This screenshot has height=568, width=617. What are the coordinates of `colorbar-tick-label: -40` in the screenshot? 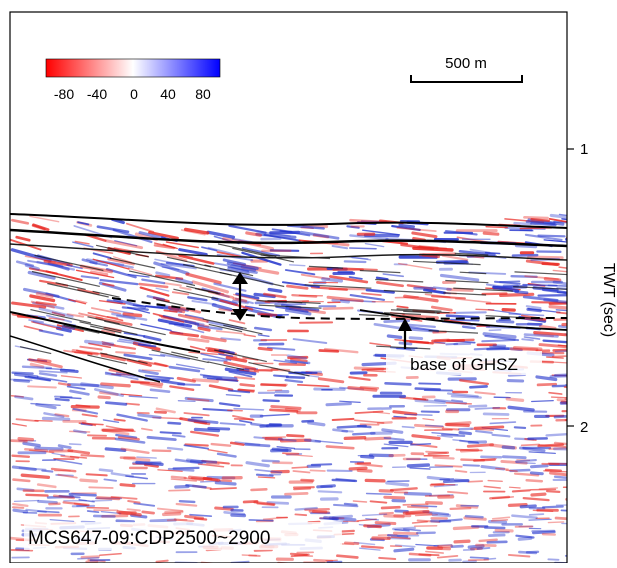 It's located at (97, 94).